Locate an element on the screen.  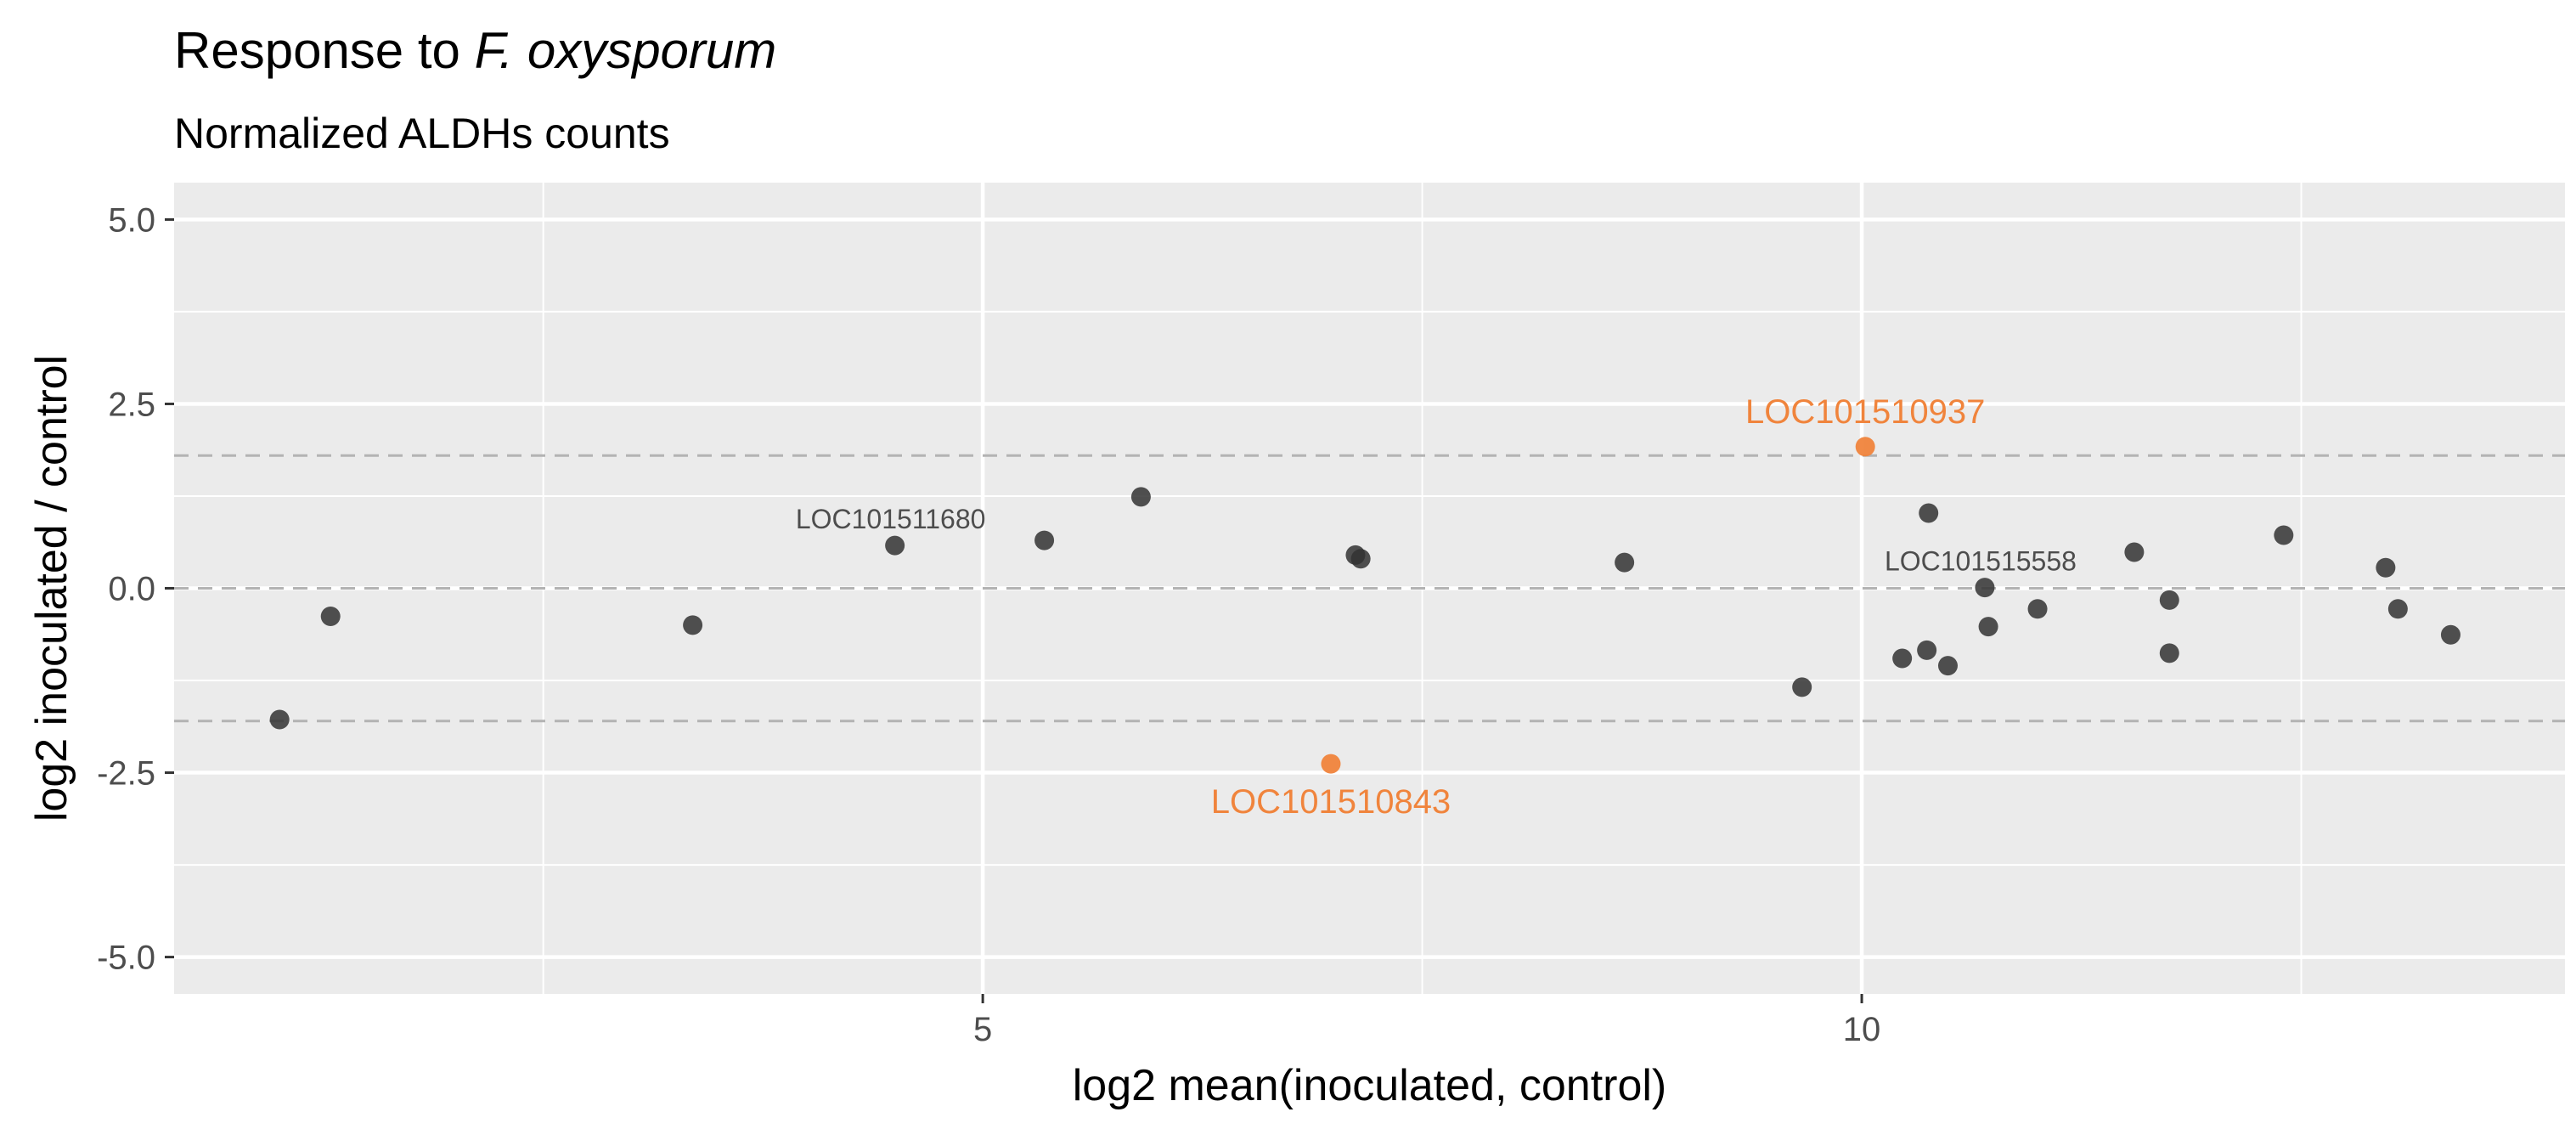
chart-title-prefix: Response to is located at coordinates (324, 51).